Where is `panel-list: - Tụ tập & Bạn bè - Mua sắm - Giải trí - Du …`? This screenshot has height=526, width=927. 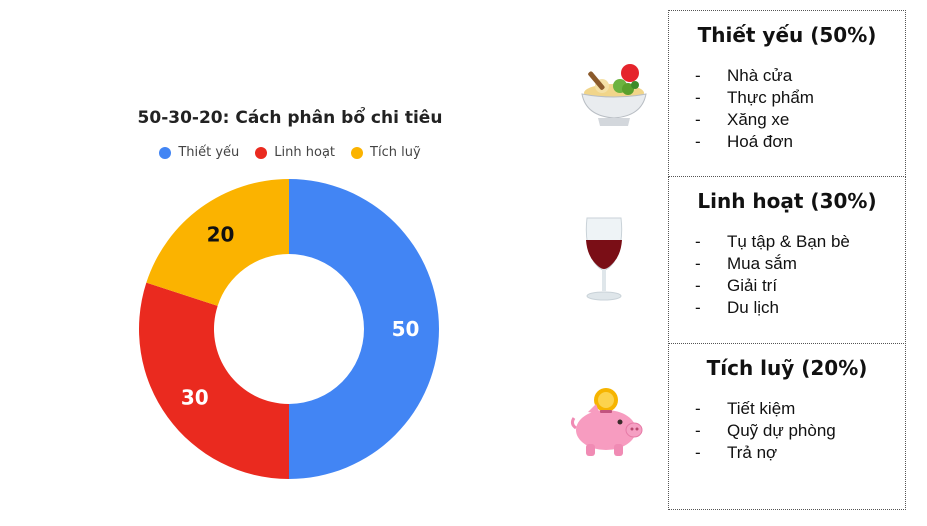 panel-list: - Tụ tập & Bạn bè - Mua sắm - Giải trí - Du … is located at coordinates (800, 275).